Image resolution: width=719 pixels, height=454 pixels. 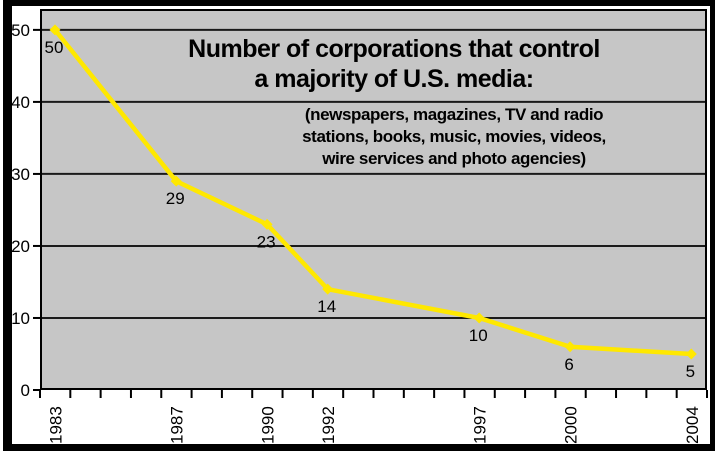 I want to click on chart-subtitle-line1: (newspapers, magazines, TV and radio, so click(x=454, y=114).